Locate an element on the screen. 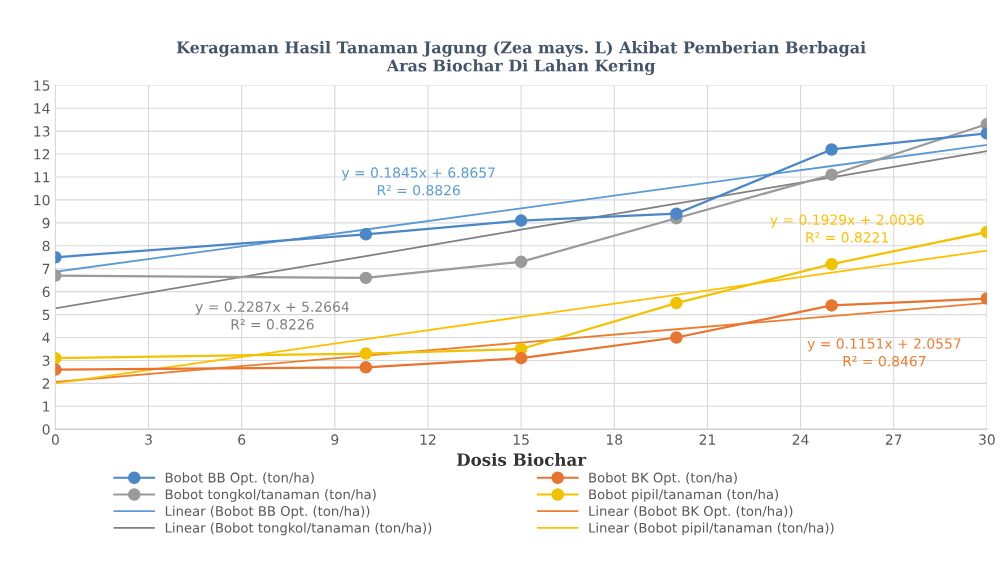  x-tick-label: 3 is located at coordinates (148, 439).